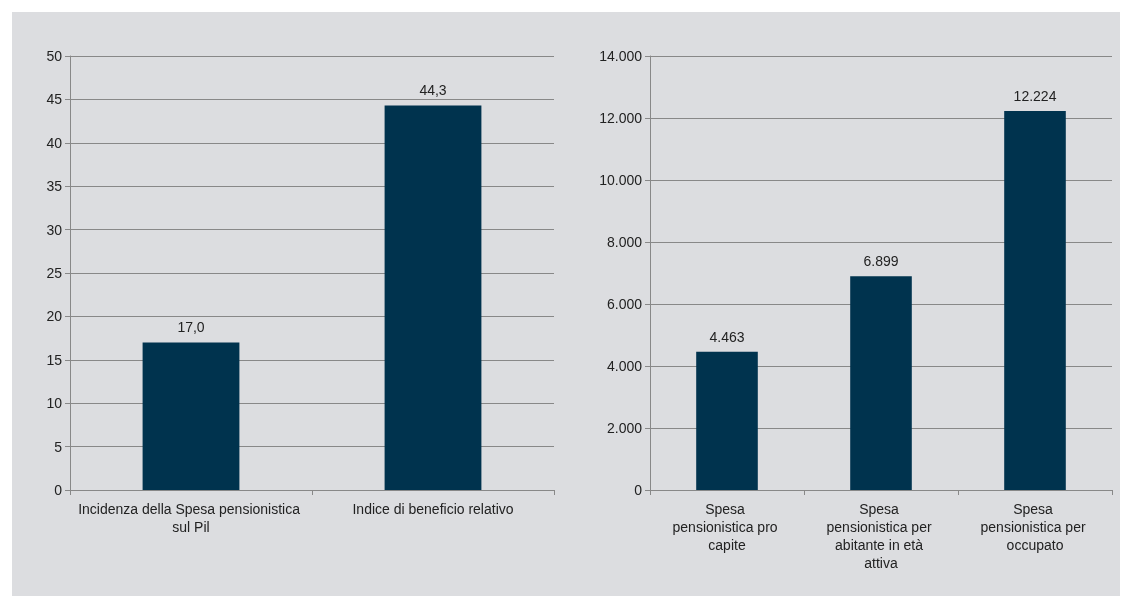 Image resolution: width=1132 pixels, height=608 pixels. What do you see at coordinates (1035, 527) in the screenshot?
I see `x-tick-label: Spesa pensionistica per occupato` at bounding box center [1035, 527].